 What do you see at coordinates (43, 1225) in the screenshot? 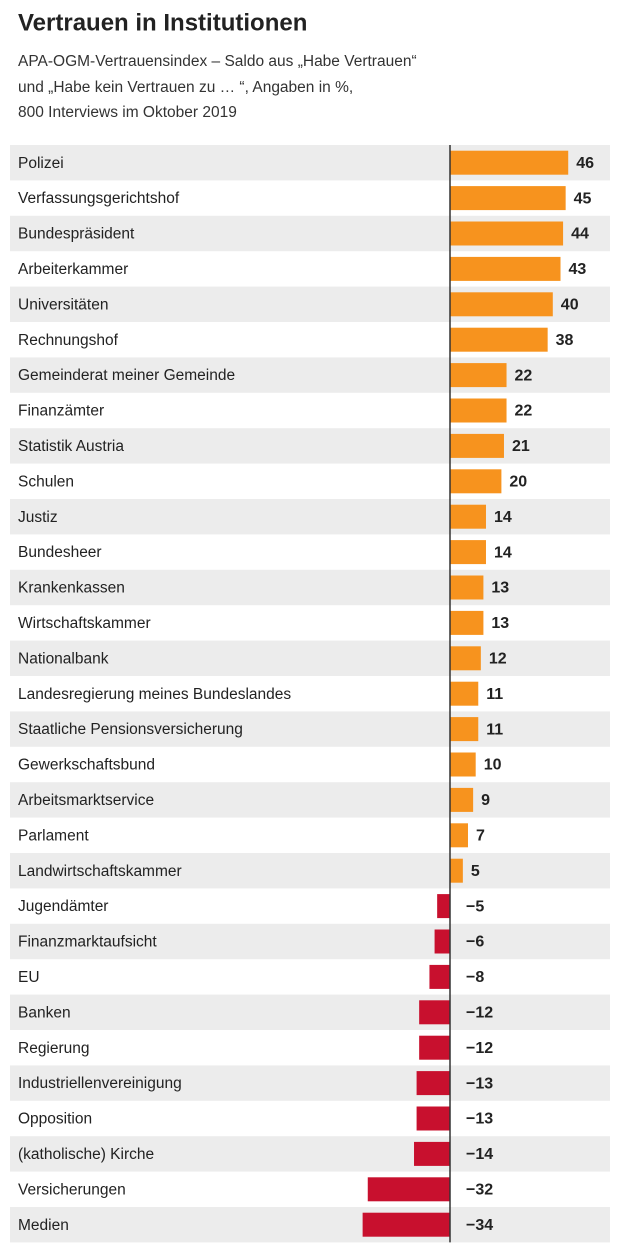
I see `category-label: Medien` at bounding box center [43, 1225].